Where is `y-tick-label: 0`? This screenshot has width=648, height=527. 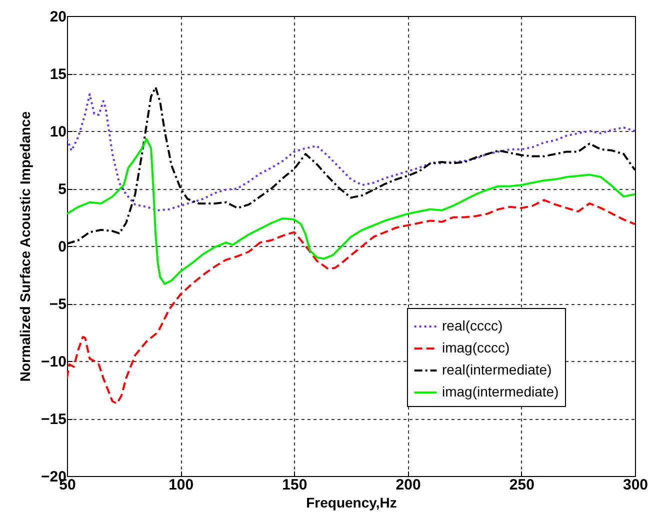 y-tick-label: 0 is located at coordinates (62, 247).